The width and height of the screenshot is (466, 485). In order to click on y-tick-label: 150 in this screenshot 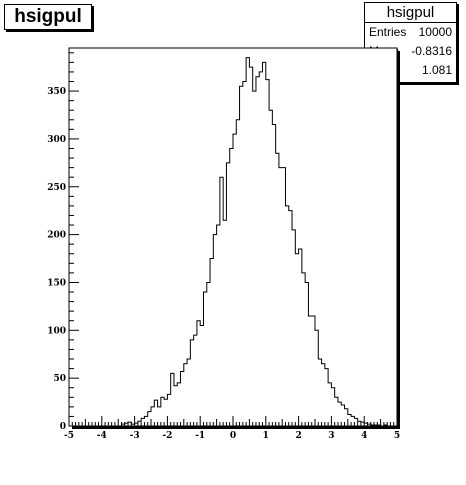, I will do `click(56, 283)`.